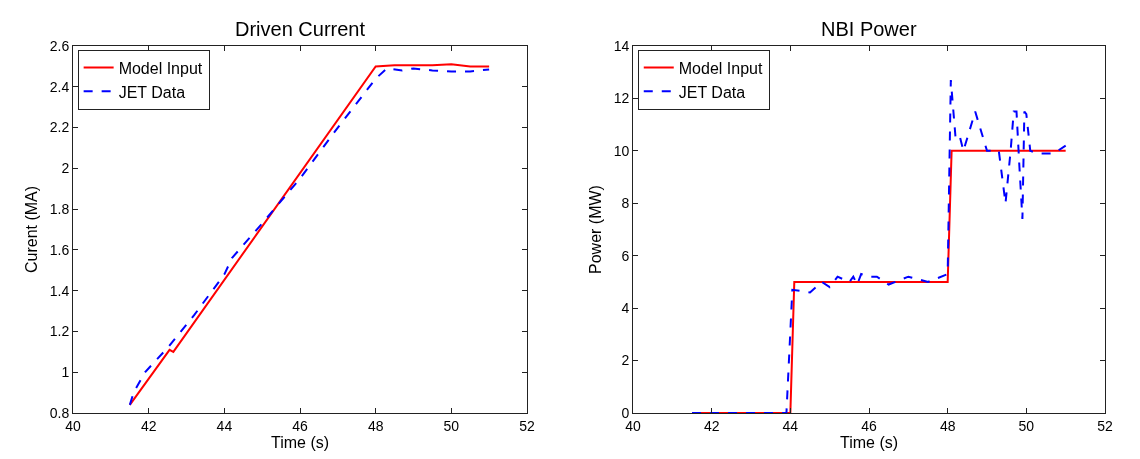 The width and height of the screenshot is (1140, 459). I want to click on chart-title: NBI Power, so click(869, 29).